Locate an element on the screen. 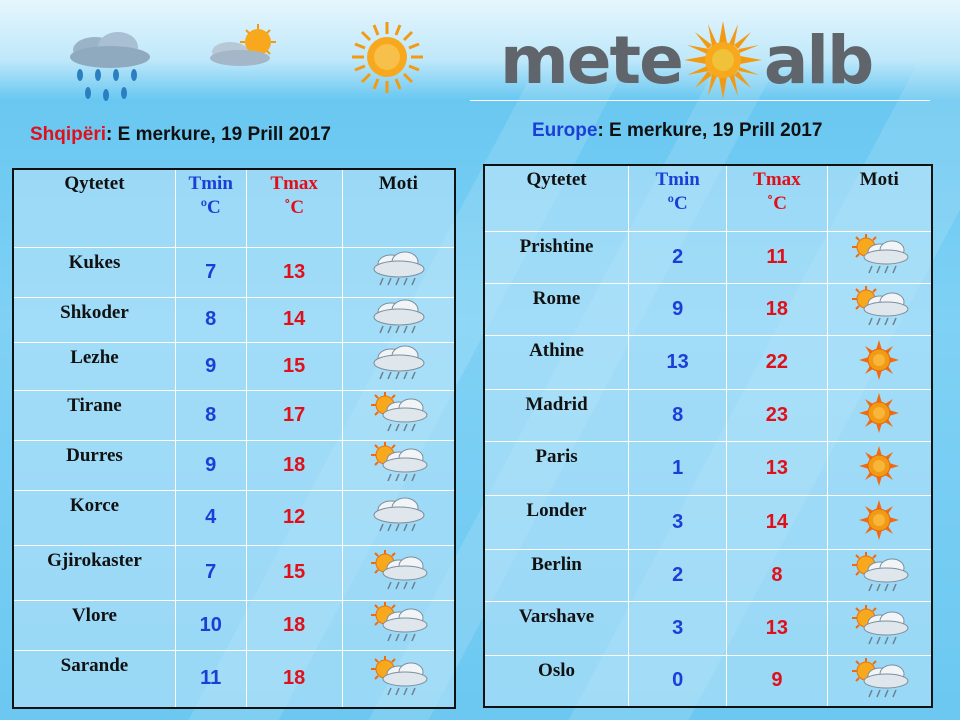 The height and width of the screenshot is (720, 960). table-row: Sarande 11 18 is located at coordinates (234, 679).